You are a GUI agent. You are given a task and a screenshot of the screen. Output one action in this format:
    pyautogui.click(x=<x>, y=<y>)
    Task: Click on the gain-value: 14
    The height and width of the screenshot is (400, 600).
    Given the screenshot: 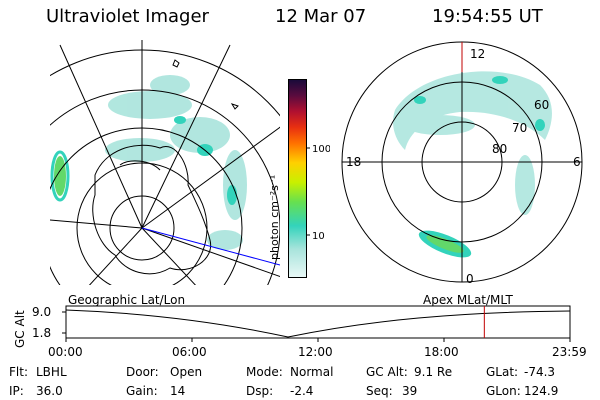 What is the action you would take?
    pyautogui.click(x=178, y=391)
    